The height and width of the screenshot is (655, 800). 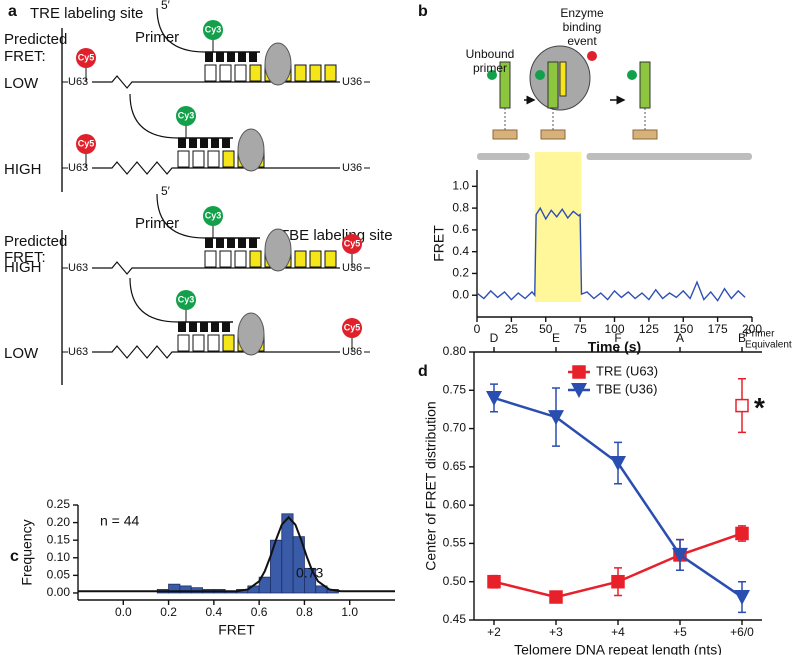 What do you see at coordinates (768, 345) in the screenshot?
I see `top-axis-label: Equivalent` at bounding box center [768, 345].